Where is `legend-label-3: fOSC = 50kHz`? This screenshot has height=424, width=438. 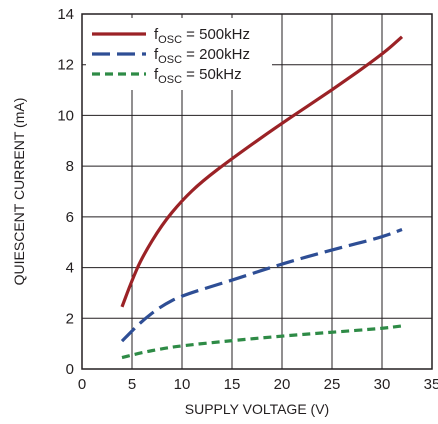 legend-label-3: fOSC = 50kHz is located at coordinates (198, 76).